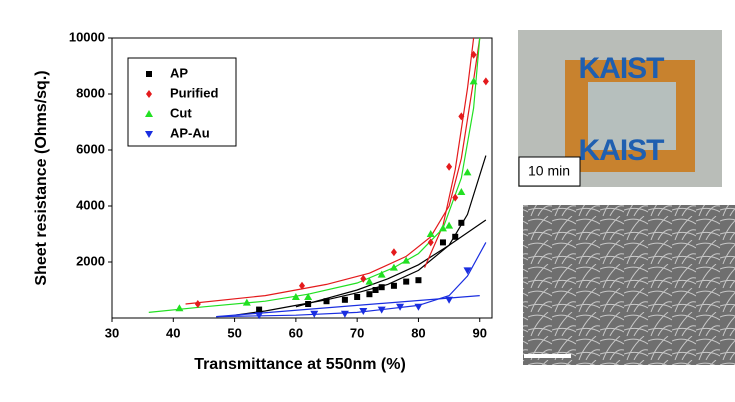 This screenshot has width=735, height=402. I want to click on film, so click(632, 116).